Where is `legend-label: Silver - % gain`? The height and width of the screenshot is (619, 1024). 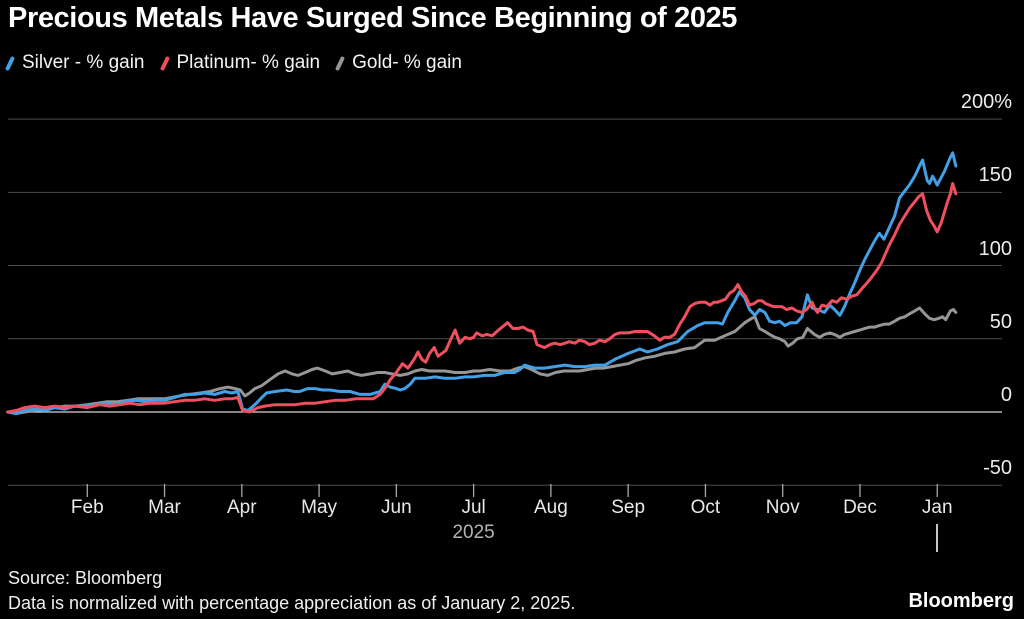
legend-label: Silver - % gain is located at coordinates (83, 62).